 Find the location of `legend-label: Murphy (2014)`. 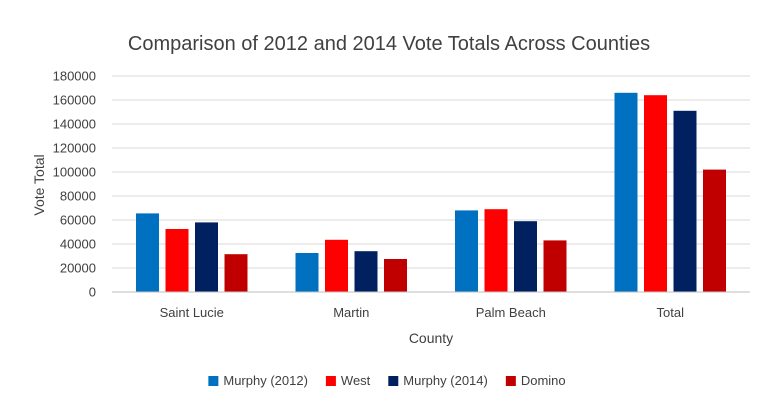

legend-label: Murphy (2014) is located at coordinates (445, 380).